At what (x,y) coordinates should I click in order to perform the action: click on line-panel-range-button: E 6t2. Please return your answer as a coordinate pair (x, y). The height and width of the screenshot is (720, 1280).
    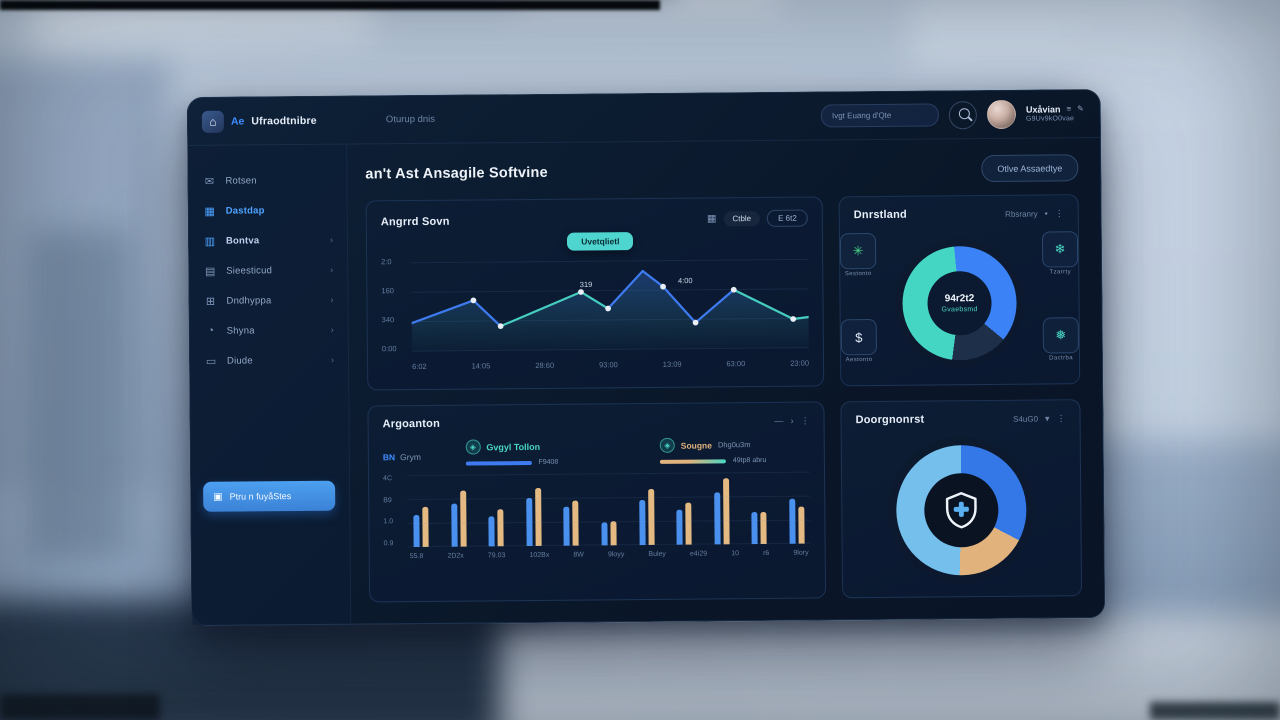
    Looking at the image, I should click on (787, 218).